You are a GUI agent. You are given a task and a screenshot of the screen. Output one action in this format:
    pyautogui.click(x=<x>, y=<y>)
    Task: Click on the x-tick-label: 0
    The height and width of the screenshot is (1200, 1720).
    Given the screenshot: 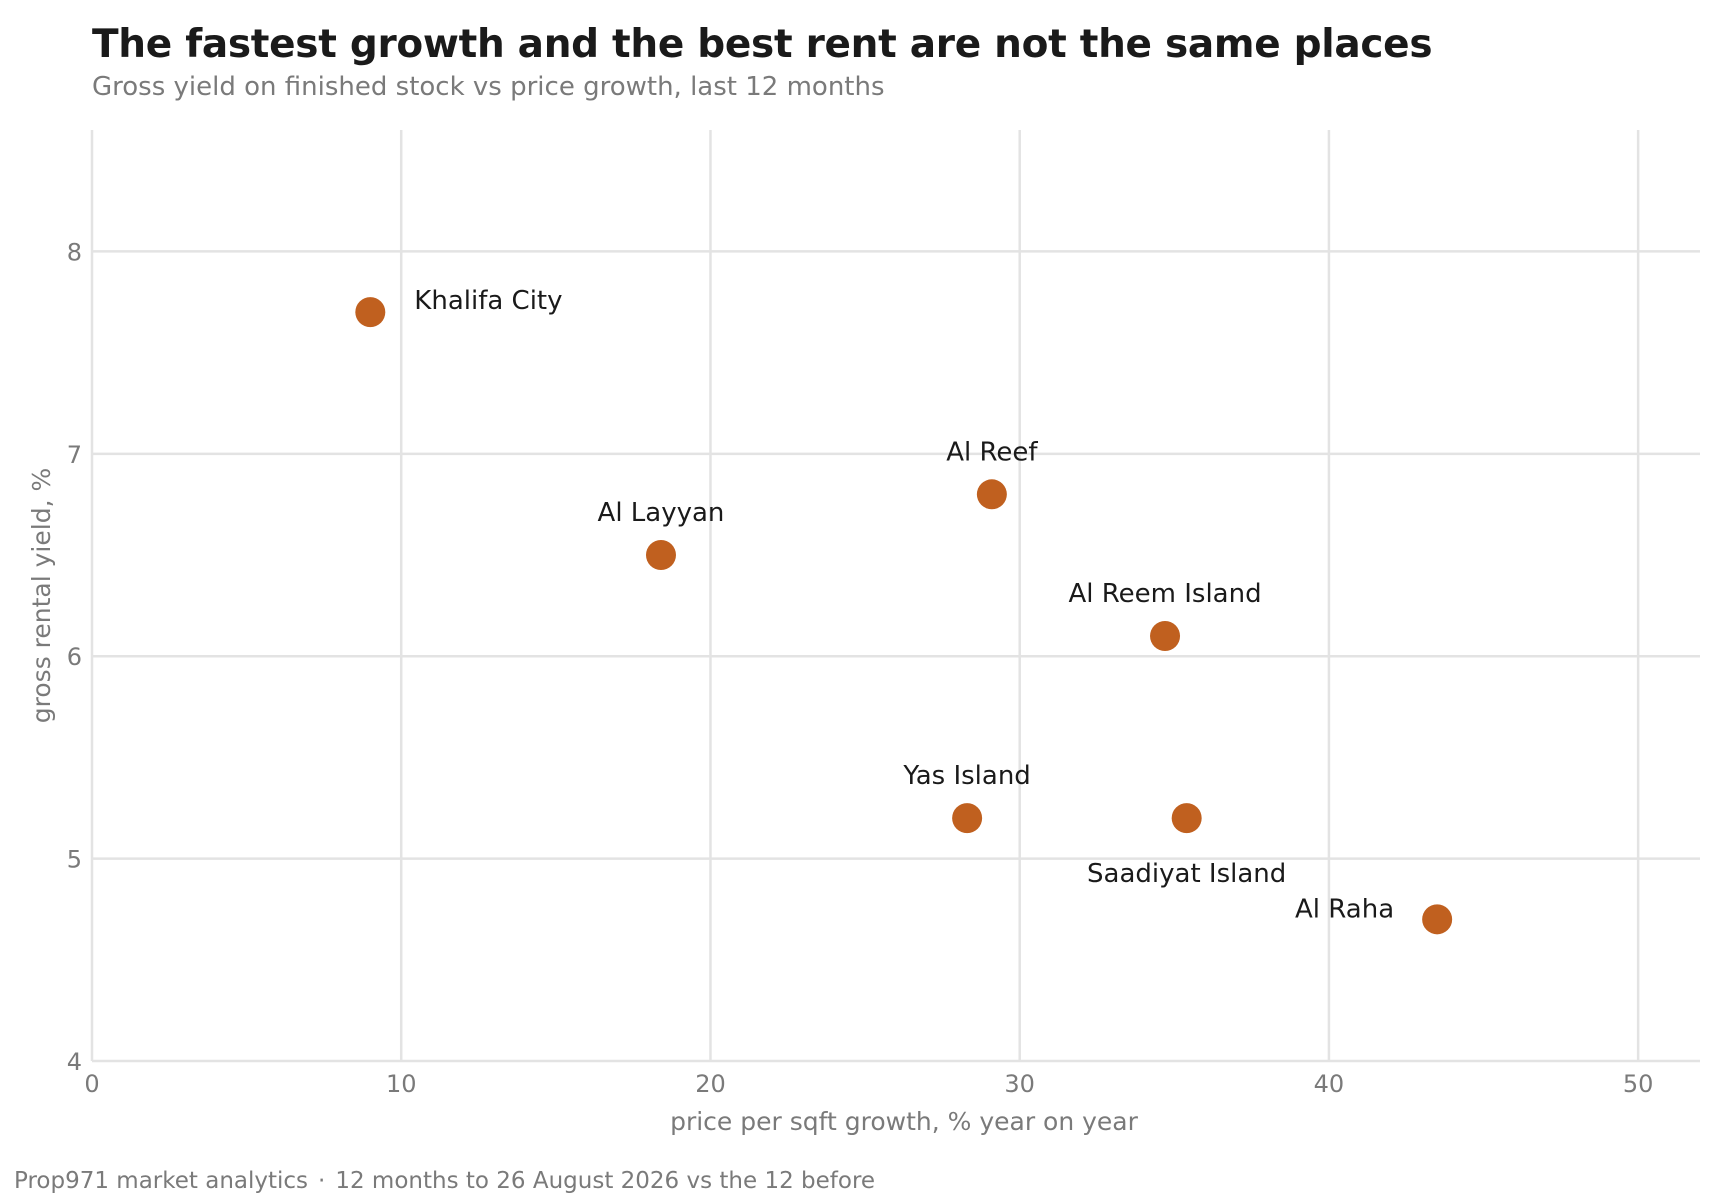 What is the action you would take?
    pyautogui.click(x=91, y=1084)
    